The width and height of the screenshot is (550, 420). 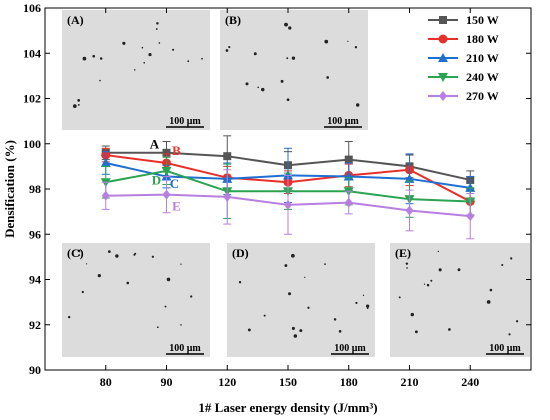 I want to click on annotation-e: E, so click(x=176, y=205).